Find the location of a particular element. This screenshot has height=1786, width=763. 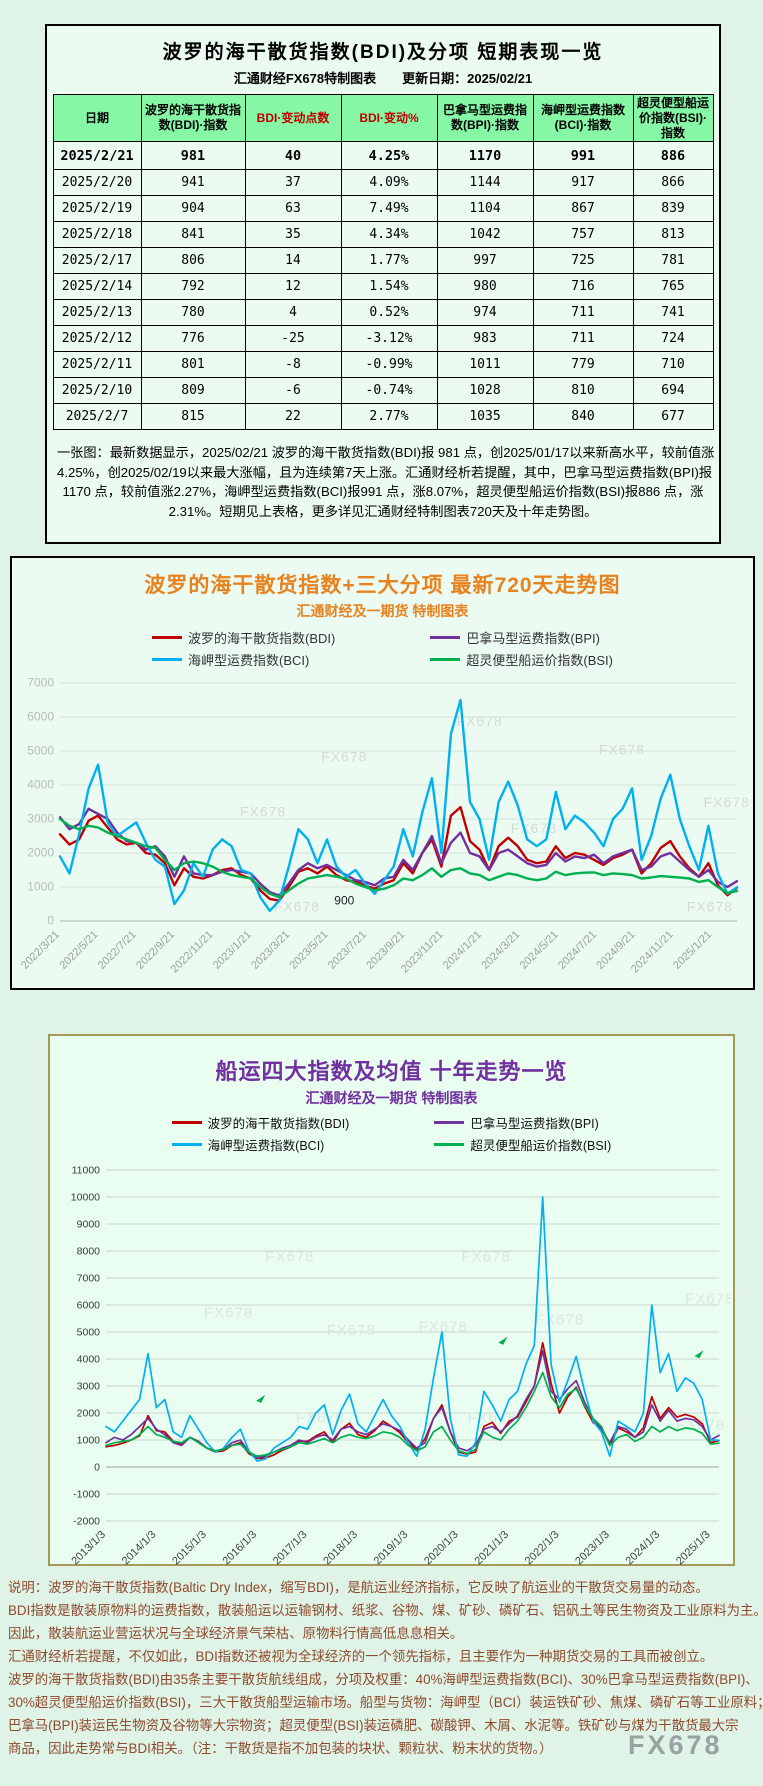

column-header: BDI·变动点数 is located at coordinates (293, 118).